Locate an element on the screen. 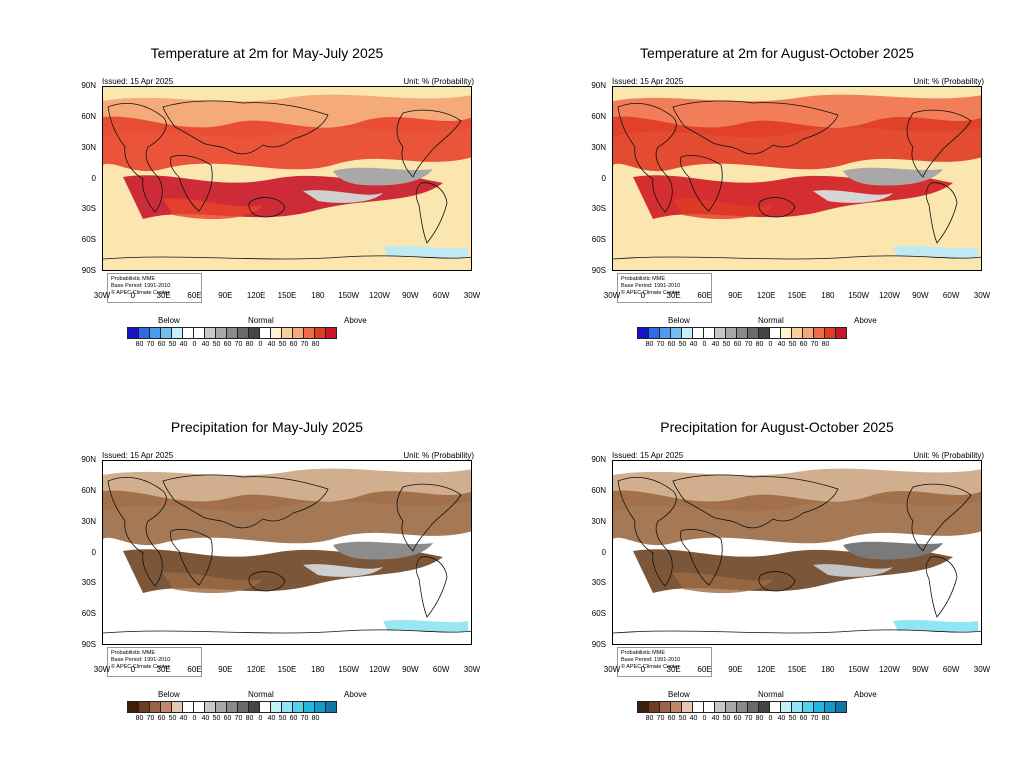 This screenshot has height=769, width=1024. lon-label: 60E is located at coordinates (194, 669).